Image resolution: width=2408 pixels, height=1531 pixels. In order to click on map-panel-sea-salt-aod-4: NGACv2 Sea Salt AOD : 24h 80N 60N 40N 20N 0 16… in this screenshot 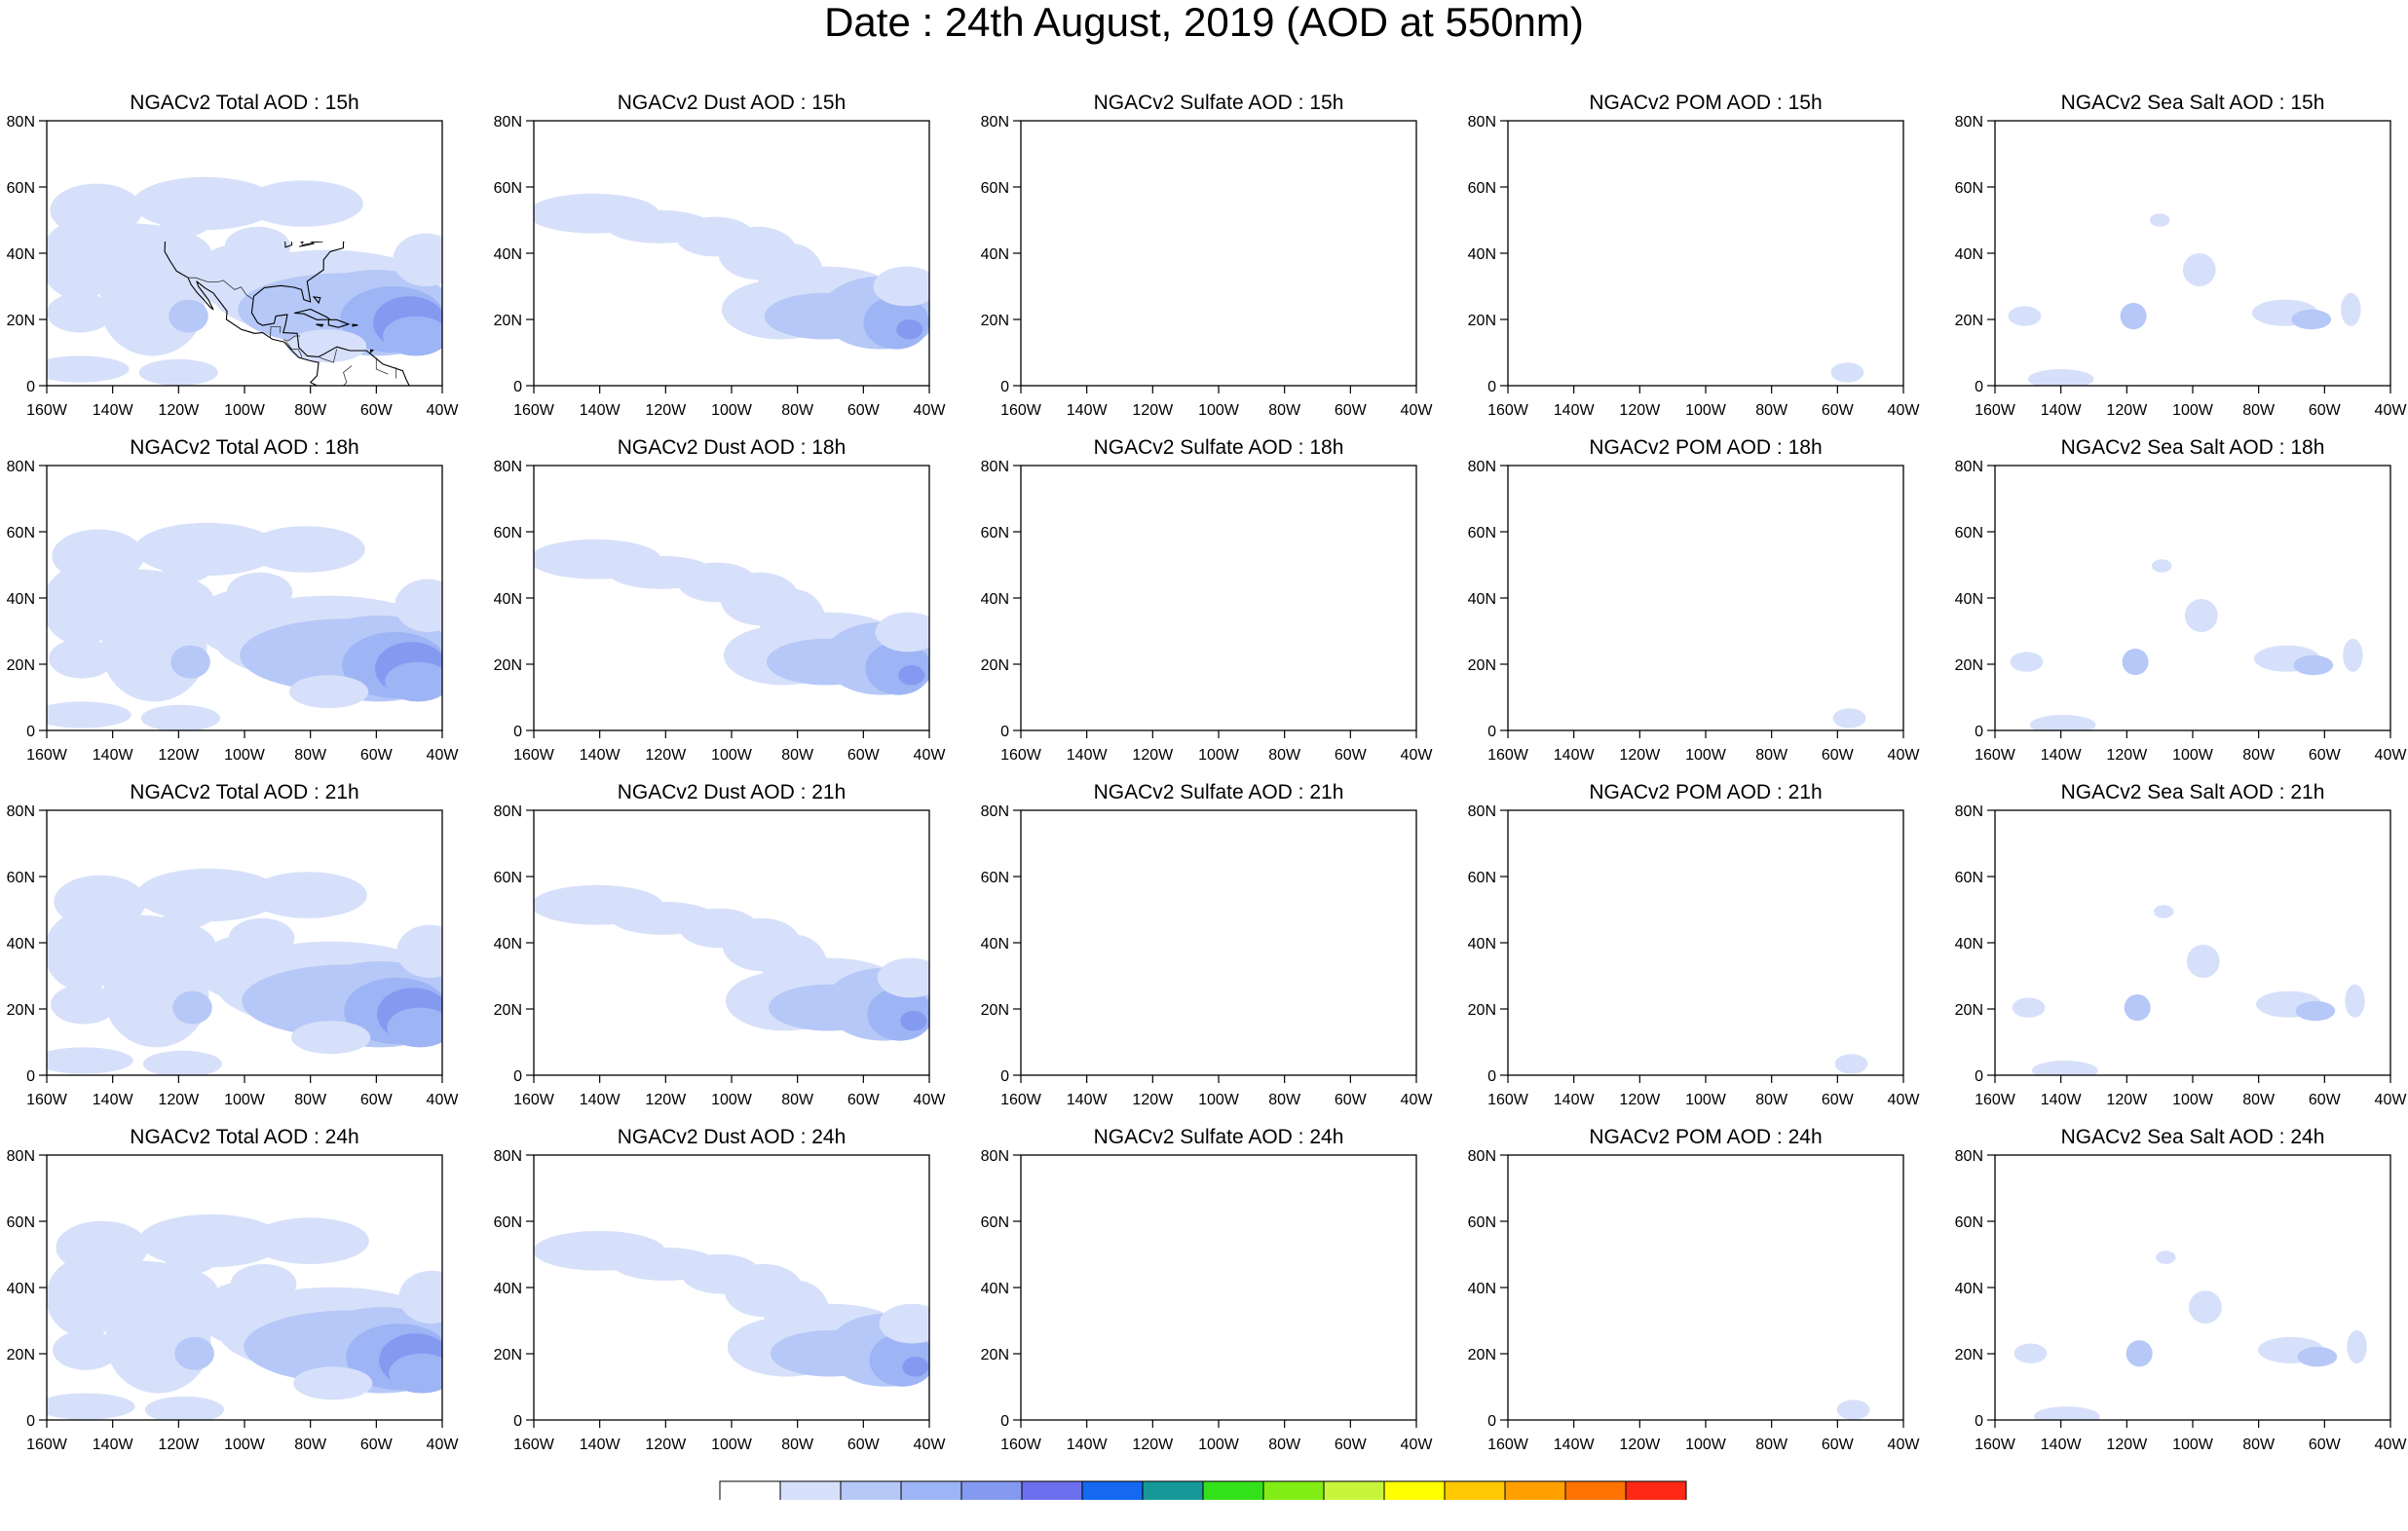, I will do `click(2181, 1289)`.